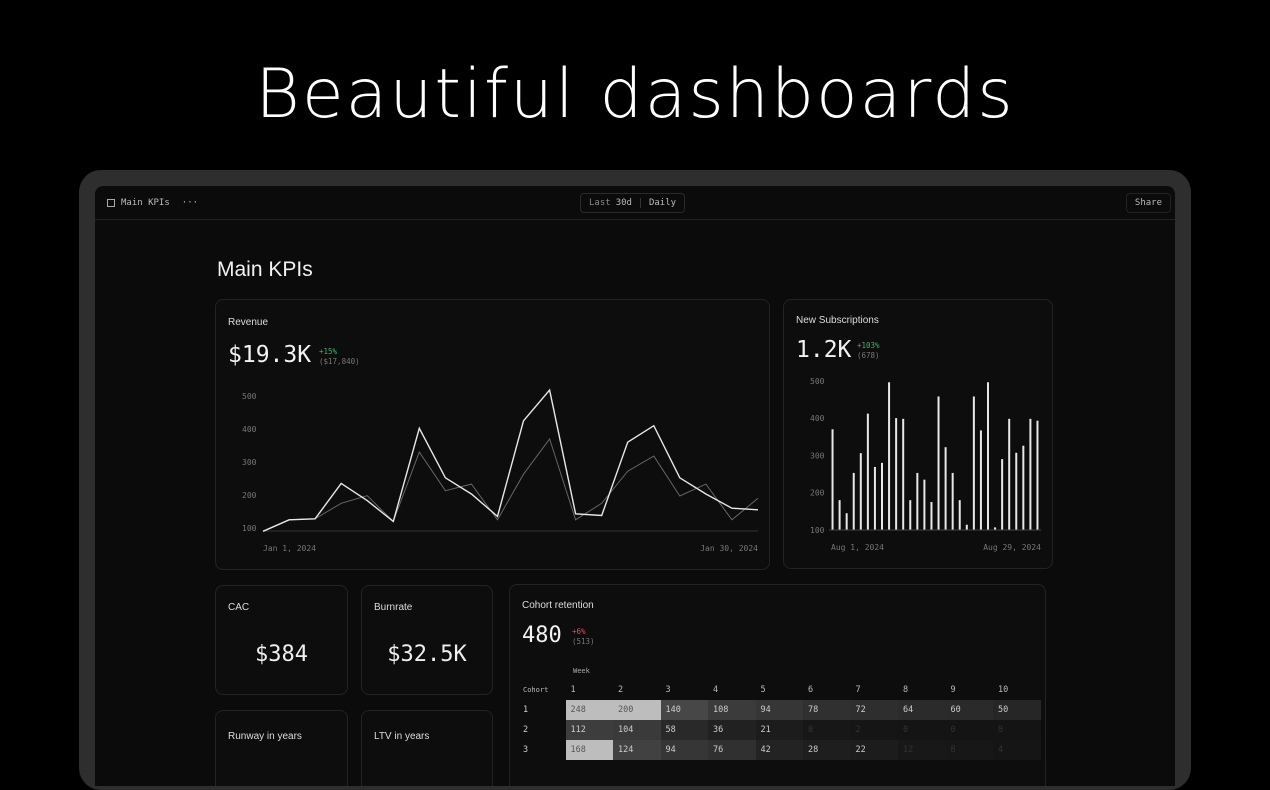 Image resolution: width=1270 pixels, height=790 pixels. What do you see at coordinates (922, 710) in the screenshot?
I see `cohort-cell: 64` at bounding box center [922, 710].